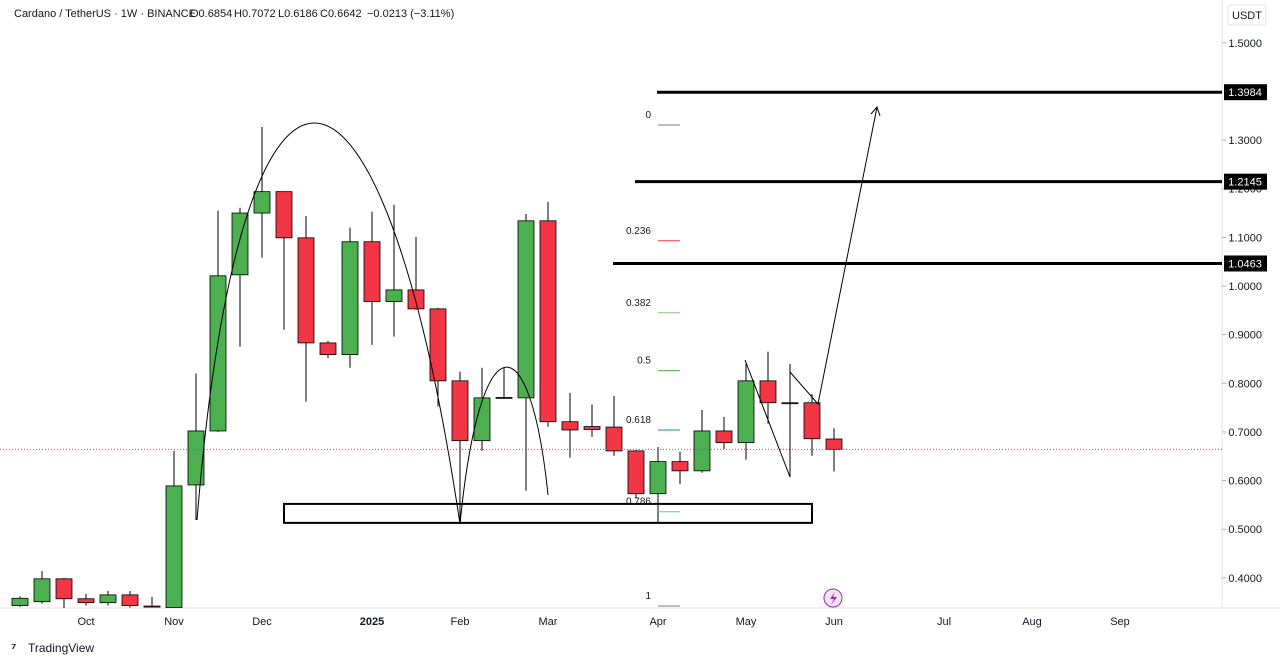 Image resolution: width=1280 pixels, height=669 pixels. I want to click on level-label: 1.3984, so click(1245, 93).